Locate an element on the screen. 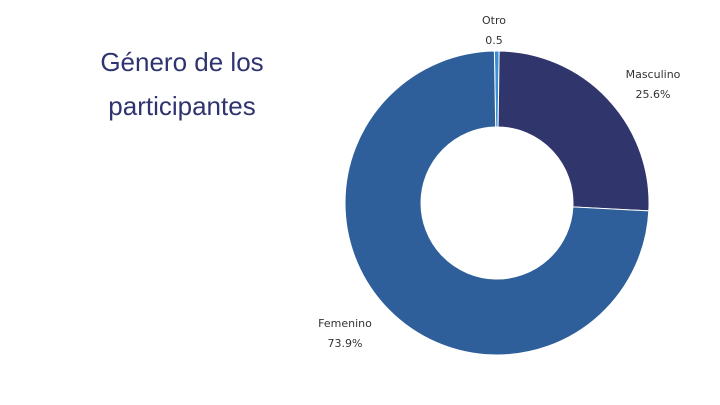  chart-title: Género de los participantes is located at coordinates (182, 84).